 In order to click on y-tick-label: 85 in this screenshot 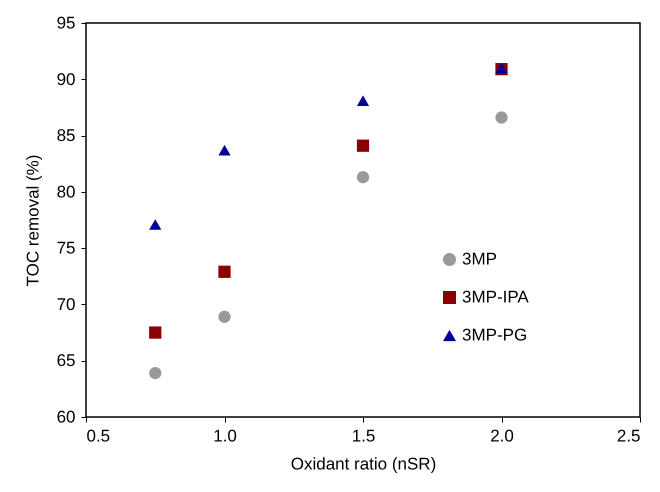, I will do `click(66, 136)`.